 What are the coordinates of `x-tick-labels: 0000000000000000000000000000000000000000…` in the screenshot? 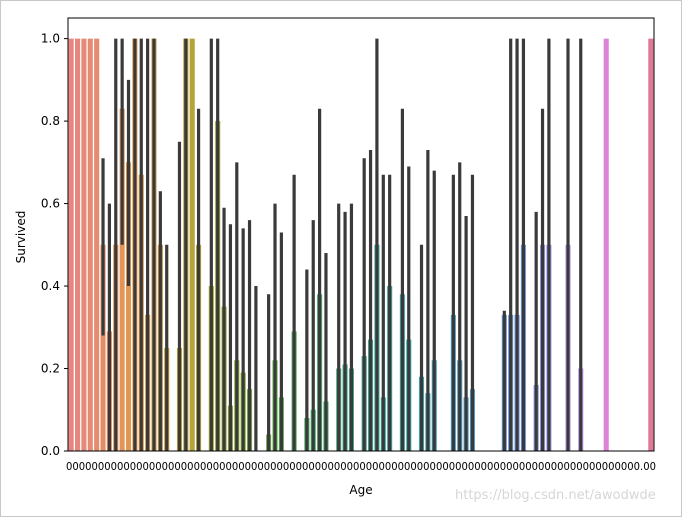 It's located at (361, 466).